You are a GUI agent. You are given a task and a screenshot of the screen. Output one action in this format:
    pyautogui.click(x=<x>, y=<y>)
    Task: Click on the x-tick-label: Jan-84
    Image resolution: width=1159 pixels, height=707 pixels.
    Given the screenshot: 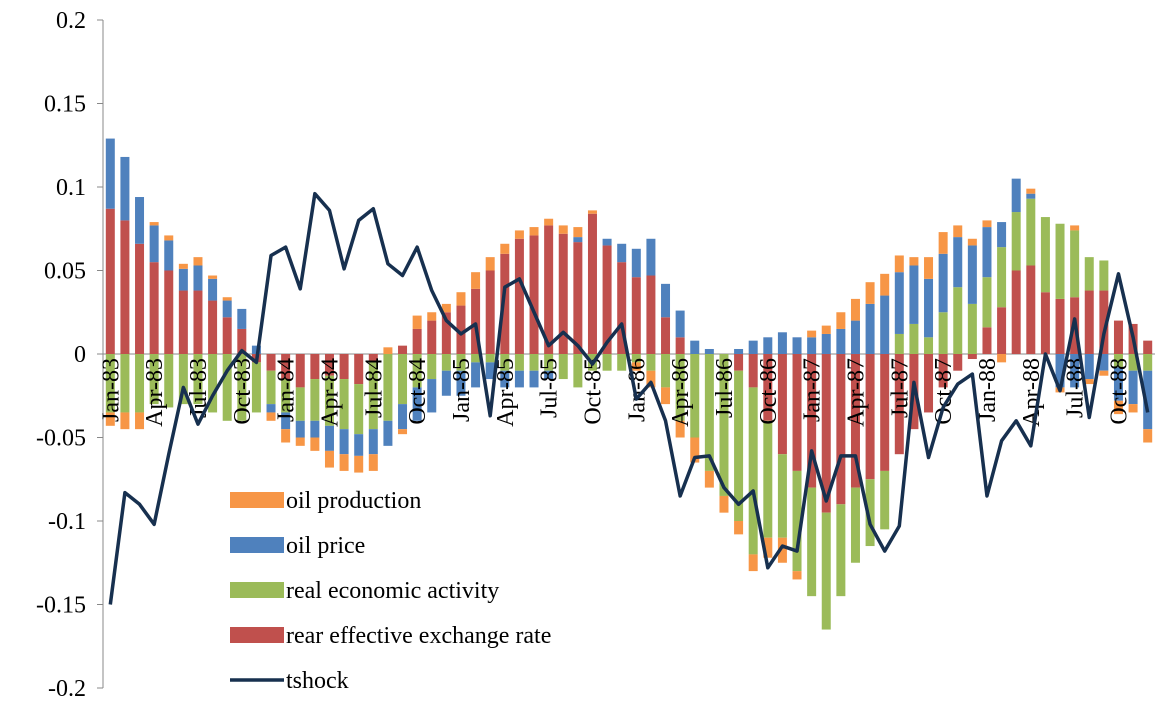 What is the action you would take?
    pyautogui.click(x=287, y=390)
    